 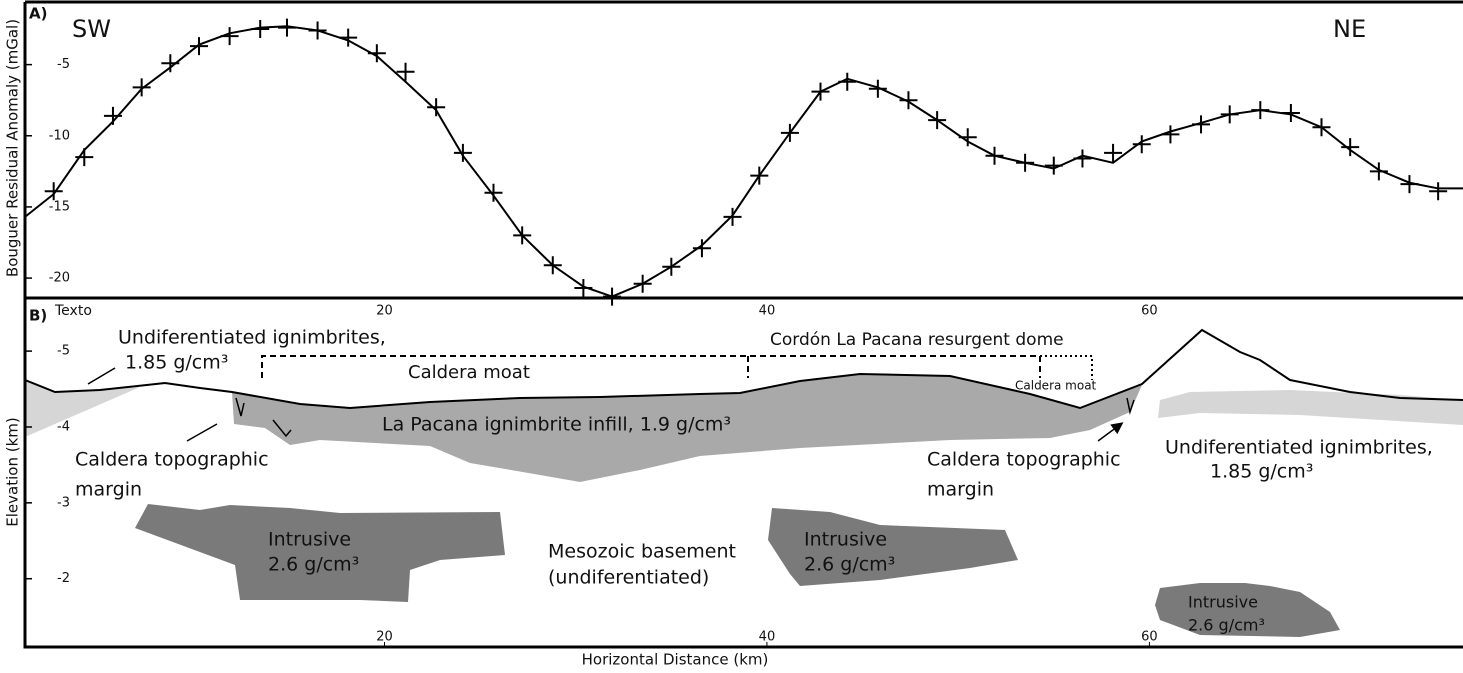 What do you see at coordinates (1066, 367) in the screenshot?
I see `moat-bracket-small` at bounding box center [1066, 367].